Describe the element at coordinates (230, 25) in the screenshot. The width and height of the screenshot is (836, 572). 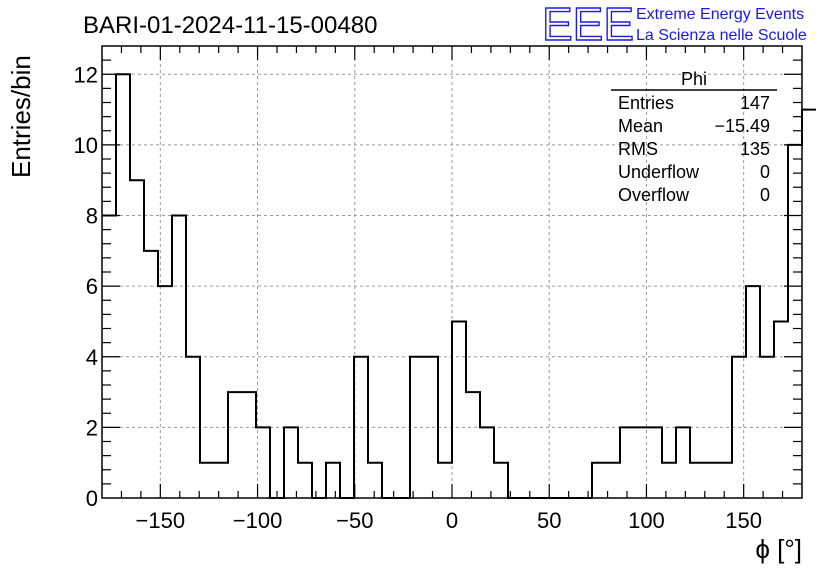
I see `chart-title: BARI-01-2024-11-15-00480` at that location.